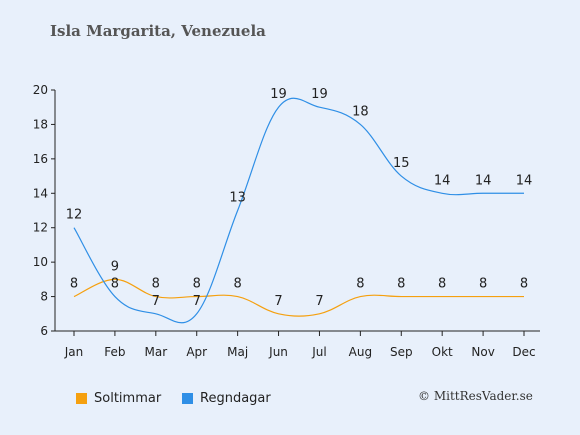 This screenshot has height=435, width=580. Describe the element at coordinates (235, 398) in the screenshot. I see `legend-label-regndagar: Regndagar` at that location.